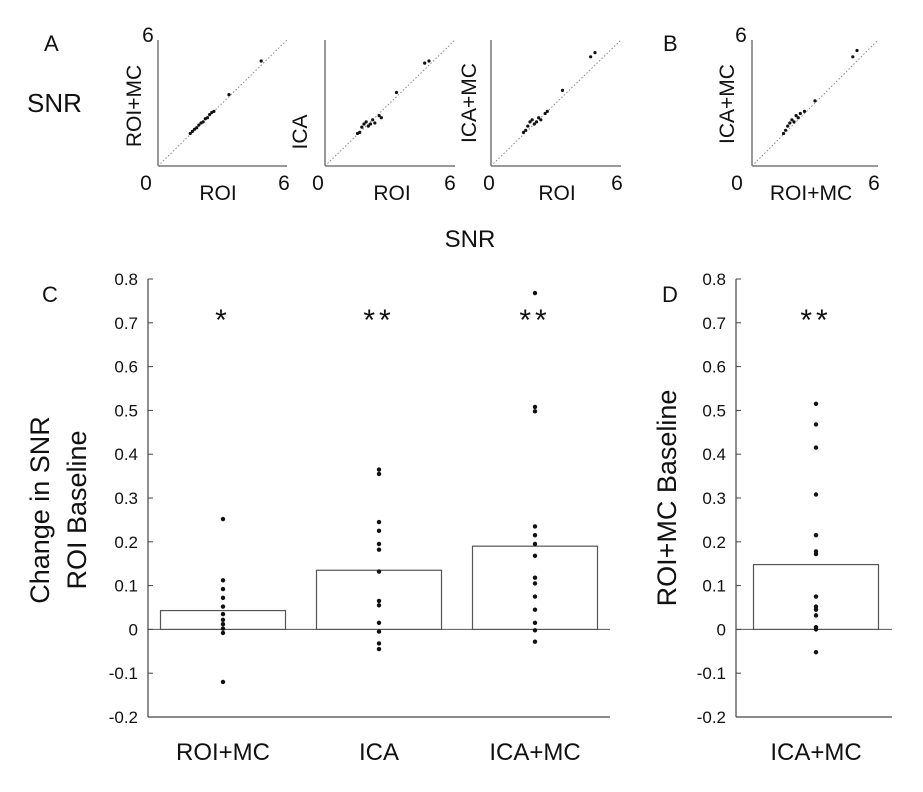 This screenshot has height=792, width=923. I want to click on bar-c-significance-marker: **, so click(378, 320).